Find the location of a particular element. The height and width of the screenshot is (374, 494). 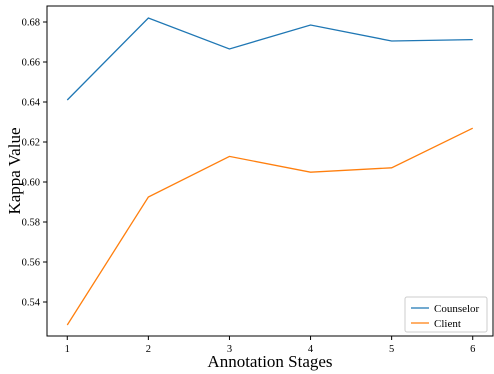

legend: Counselor Client is located at coordinates (446, 314).